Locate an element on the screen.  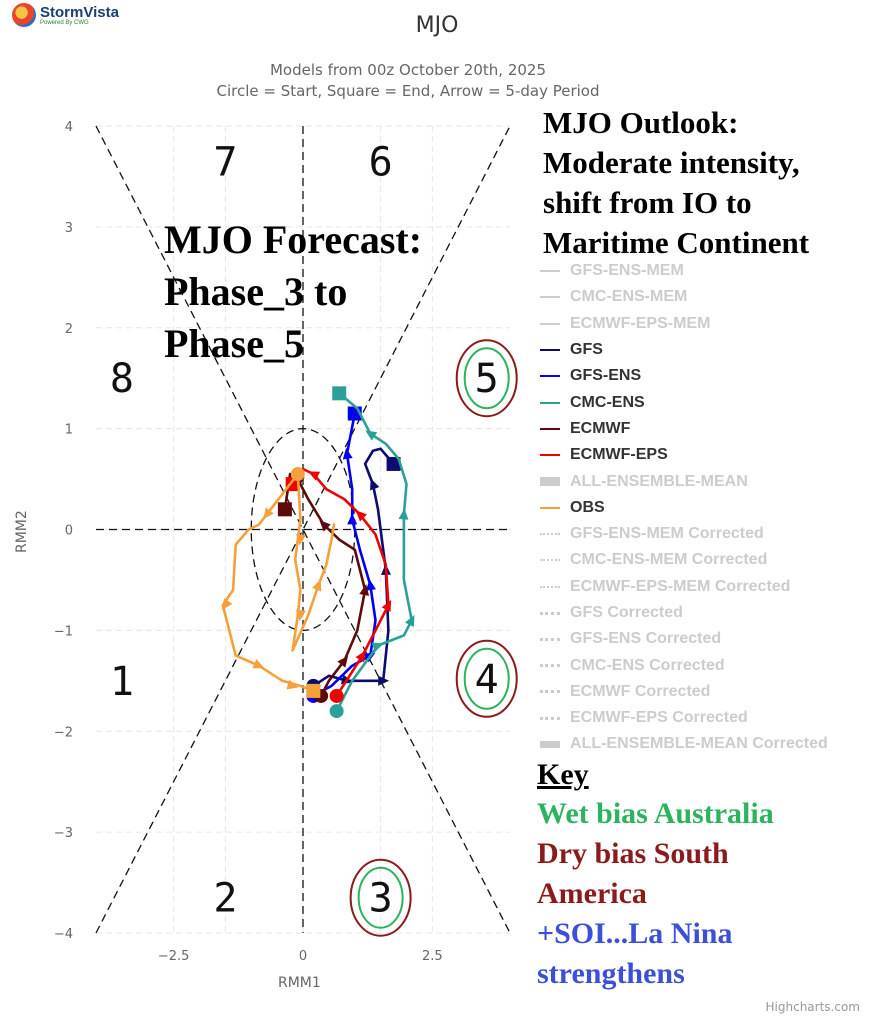
phase-4-outer-ring is located at coordinates (486, 678).